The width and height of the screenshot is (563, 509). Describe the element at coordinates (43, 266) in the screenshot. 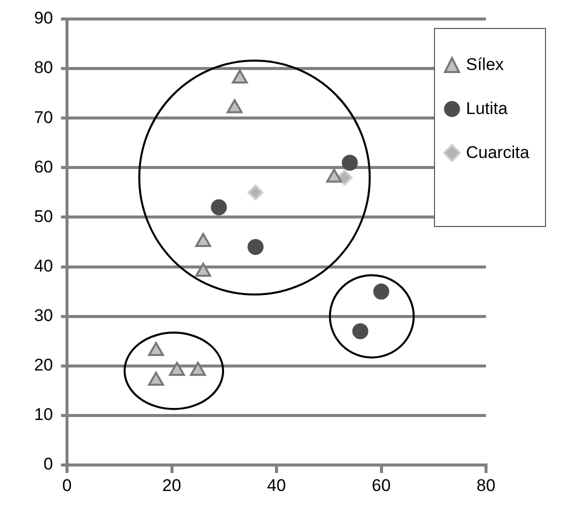

I see `y-tick-label: 40` at that location.